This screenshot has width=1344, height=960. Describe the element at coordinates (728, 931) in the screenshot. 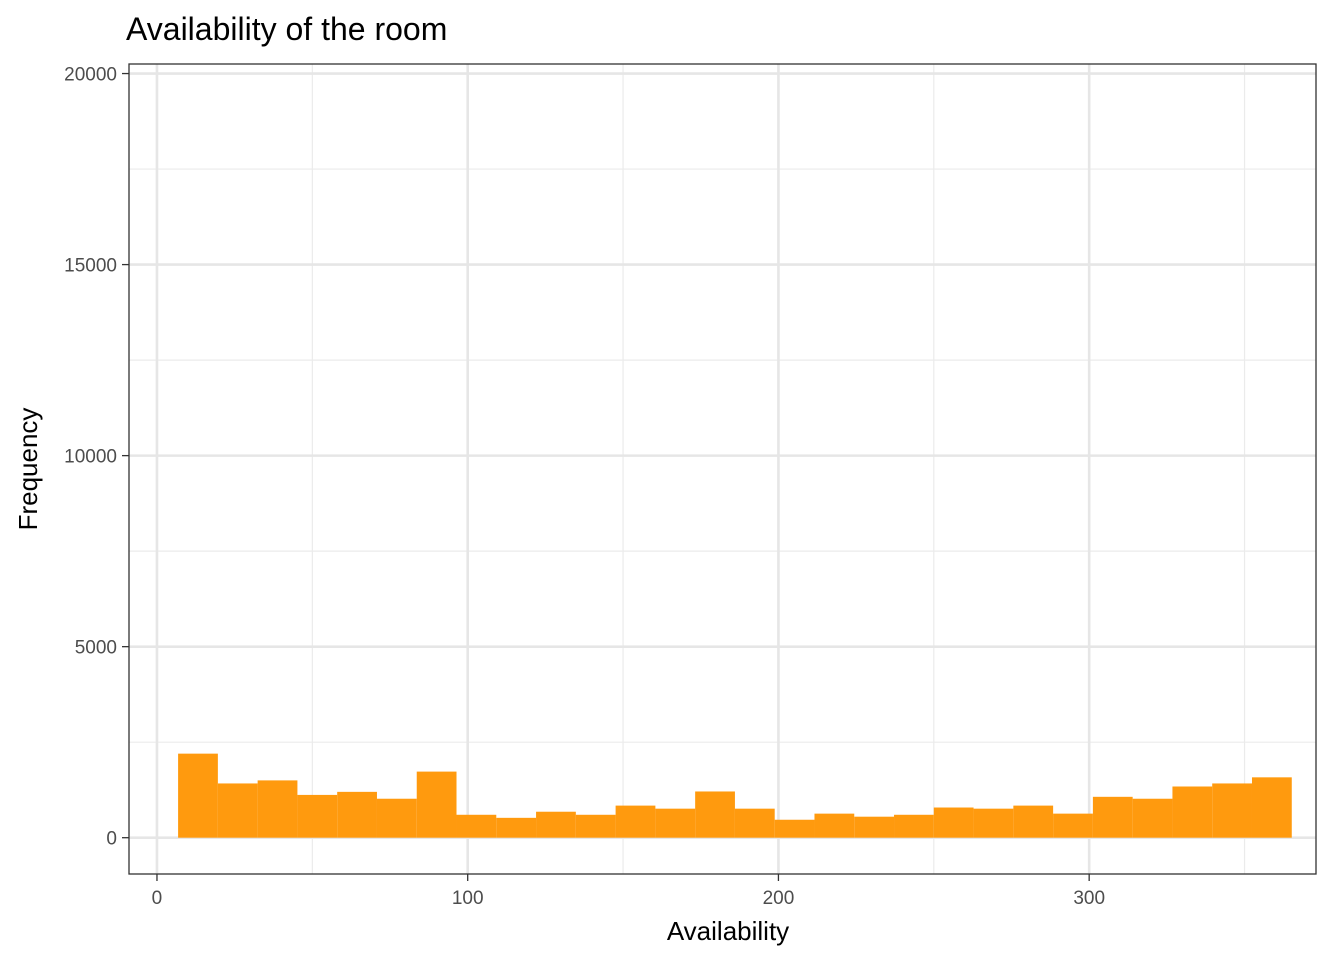

I see `x-axis-title: Availability` at that location.